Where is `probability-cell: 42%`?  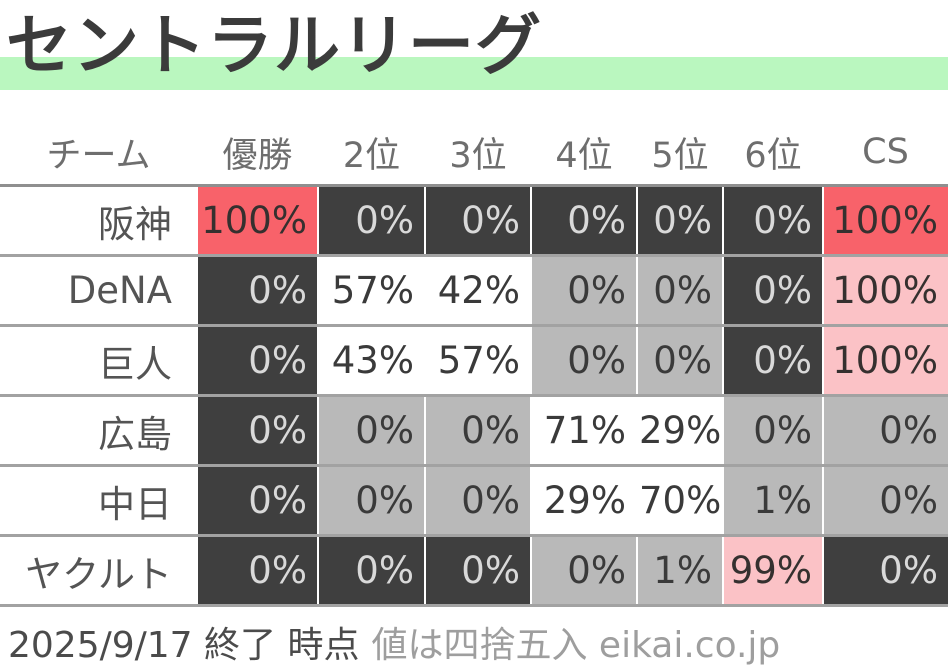
probability-cell: 42% is located at coordinates (477, 291).